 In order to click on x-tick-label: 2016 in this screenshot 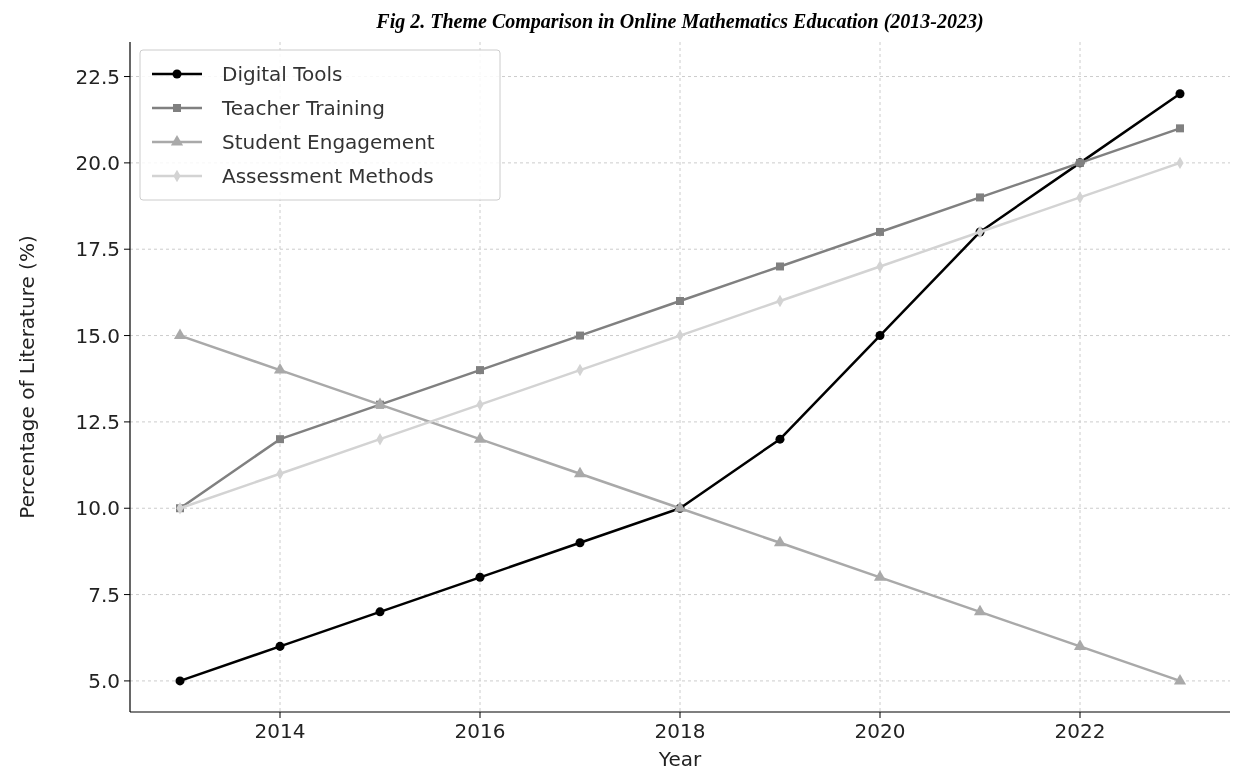, I will do `click(480, 731)`.